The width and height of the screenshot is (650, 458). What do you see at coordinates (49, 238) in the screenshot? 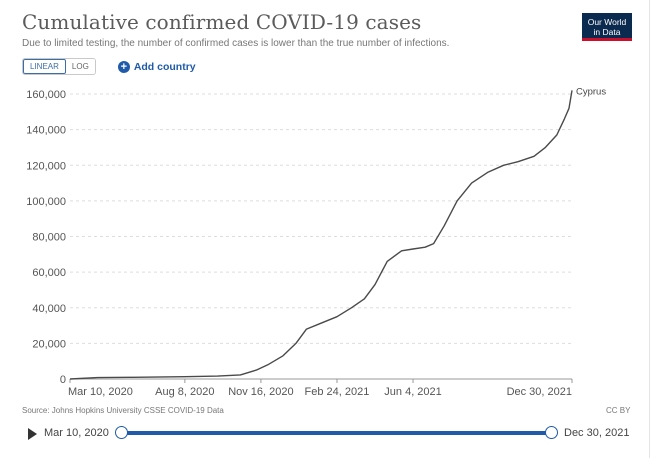
I see `y-tick-label: 80,000` at bounding box center [49, 238].